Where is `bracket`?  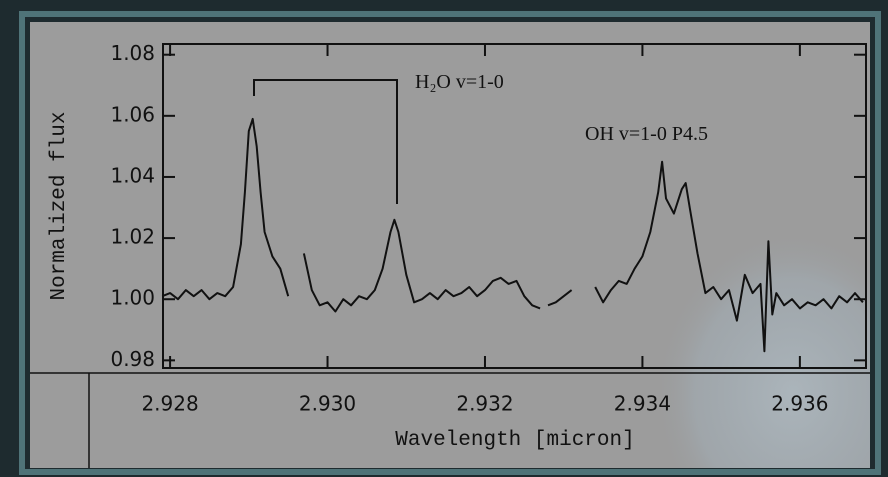
bracket is located at coordinates (325, 141).